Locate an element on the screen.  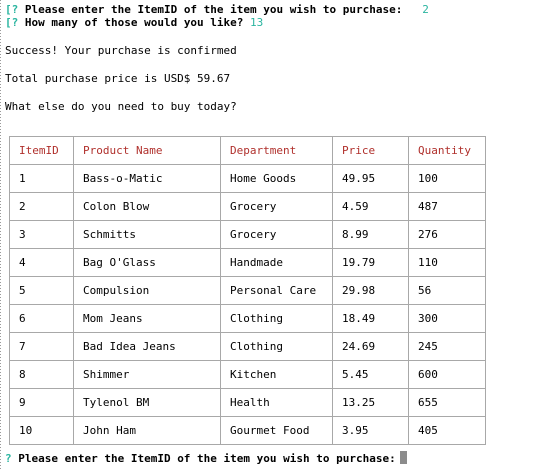
table-row: 4 Bag O'Glass Handmade 19.79 110 is located at coordinates (247, 262).